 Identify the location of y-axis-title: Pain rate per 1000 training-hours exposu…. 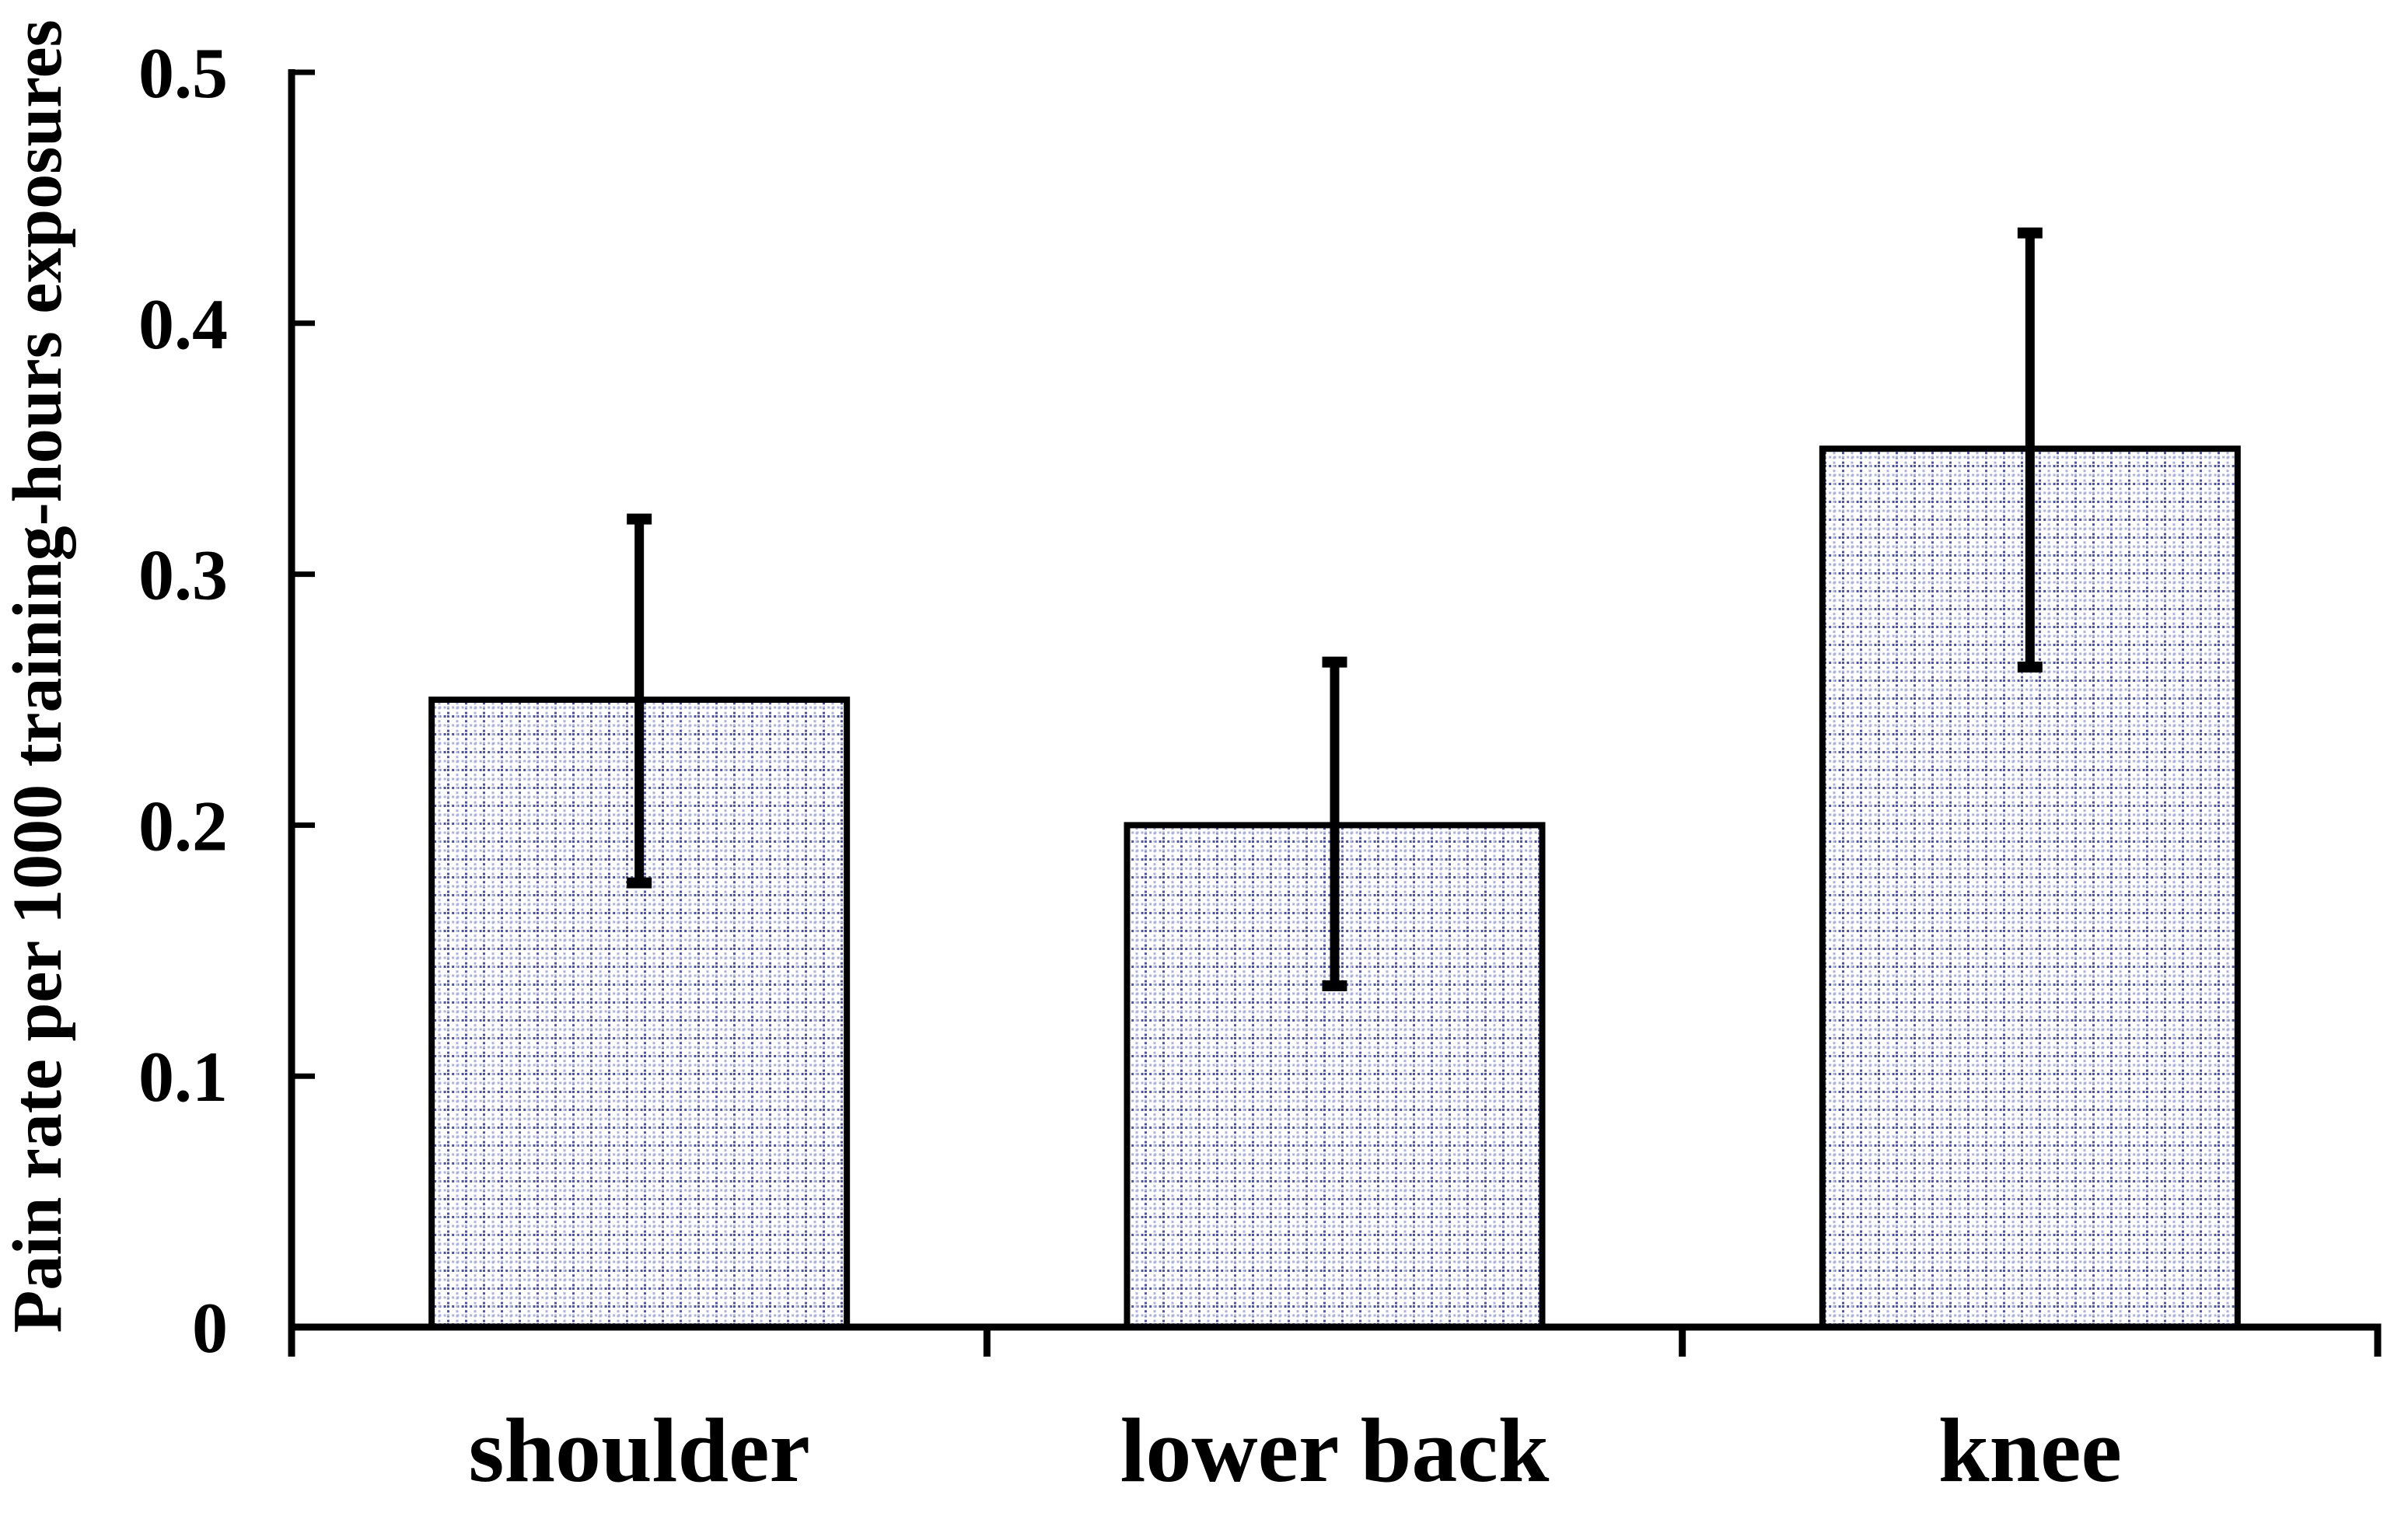
(38, 676).